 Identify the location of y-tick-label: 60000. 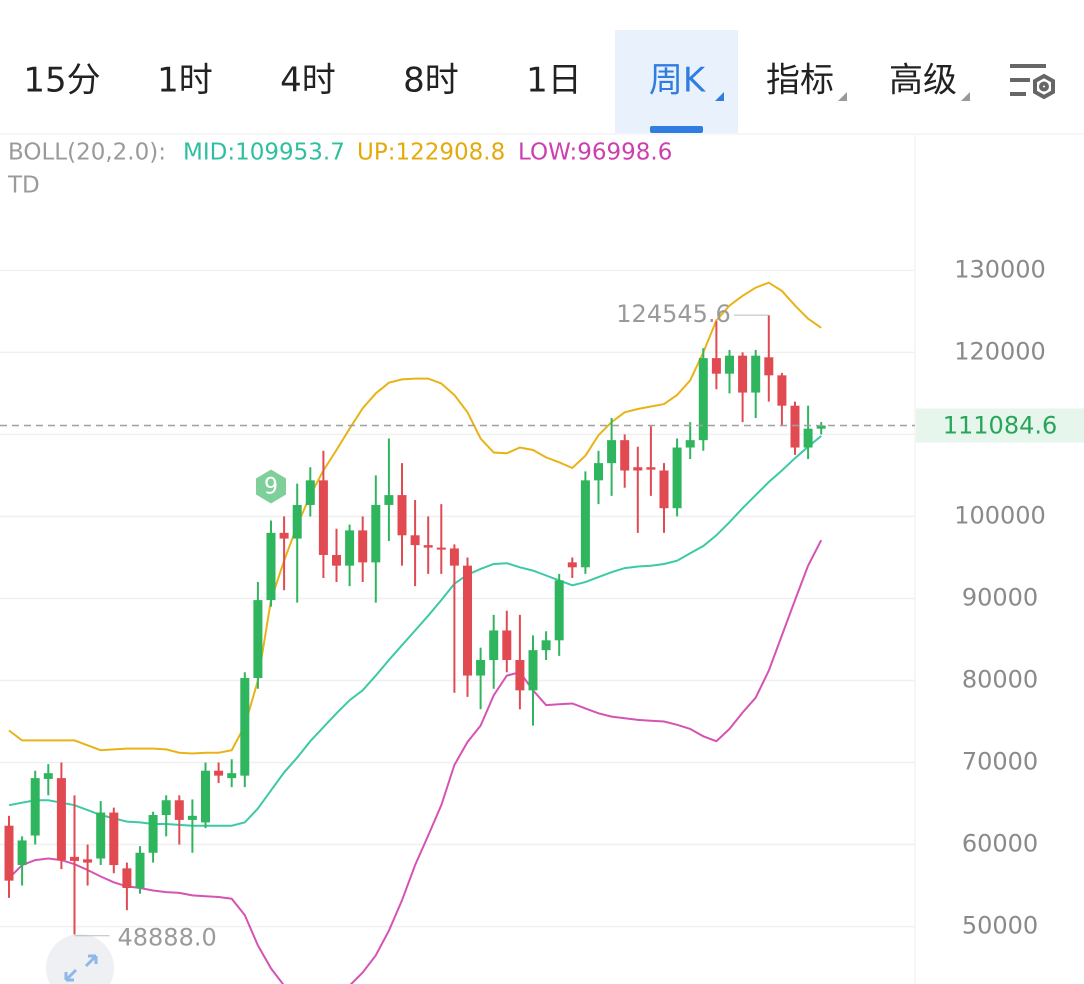
(1000, 844).